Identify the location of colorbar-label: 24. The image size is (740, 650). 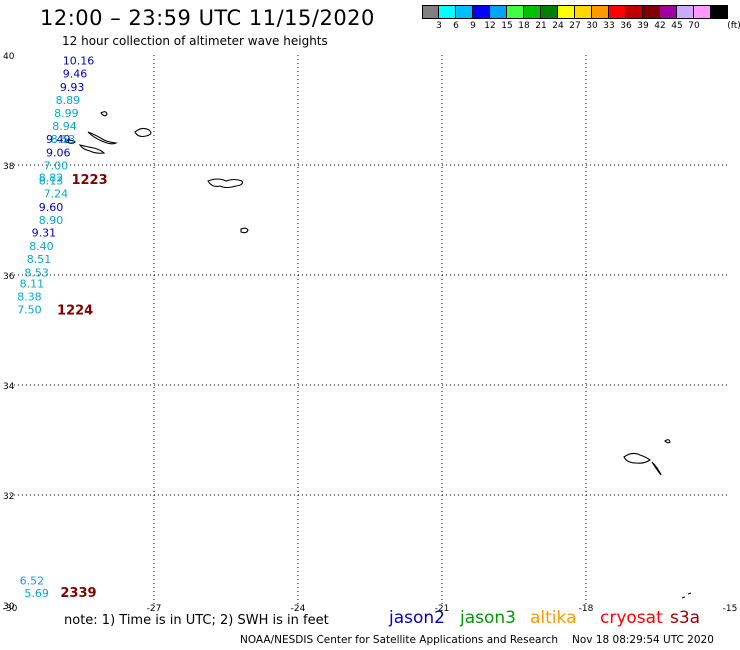
(558, 26).